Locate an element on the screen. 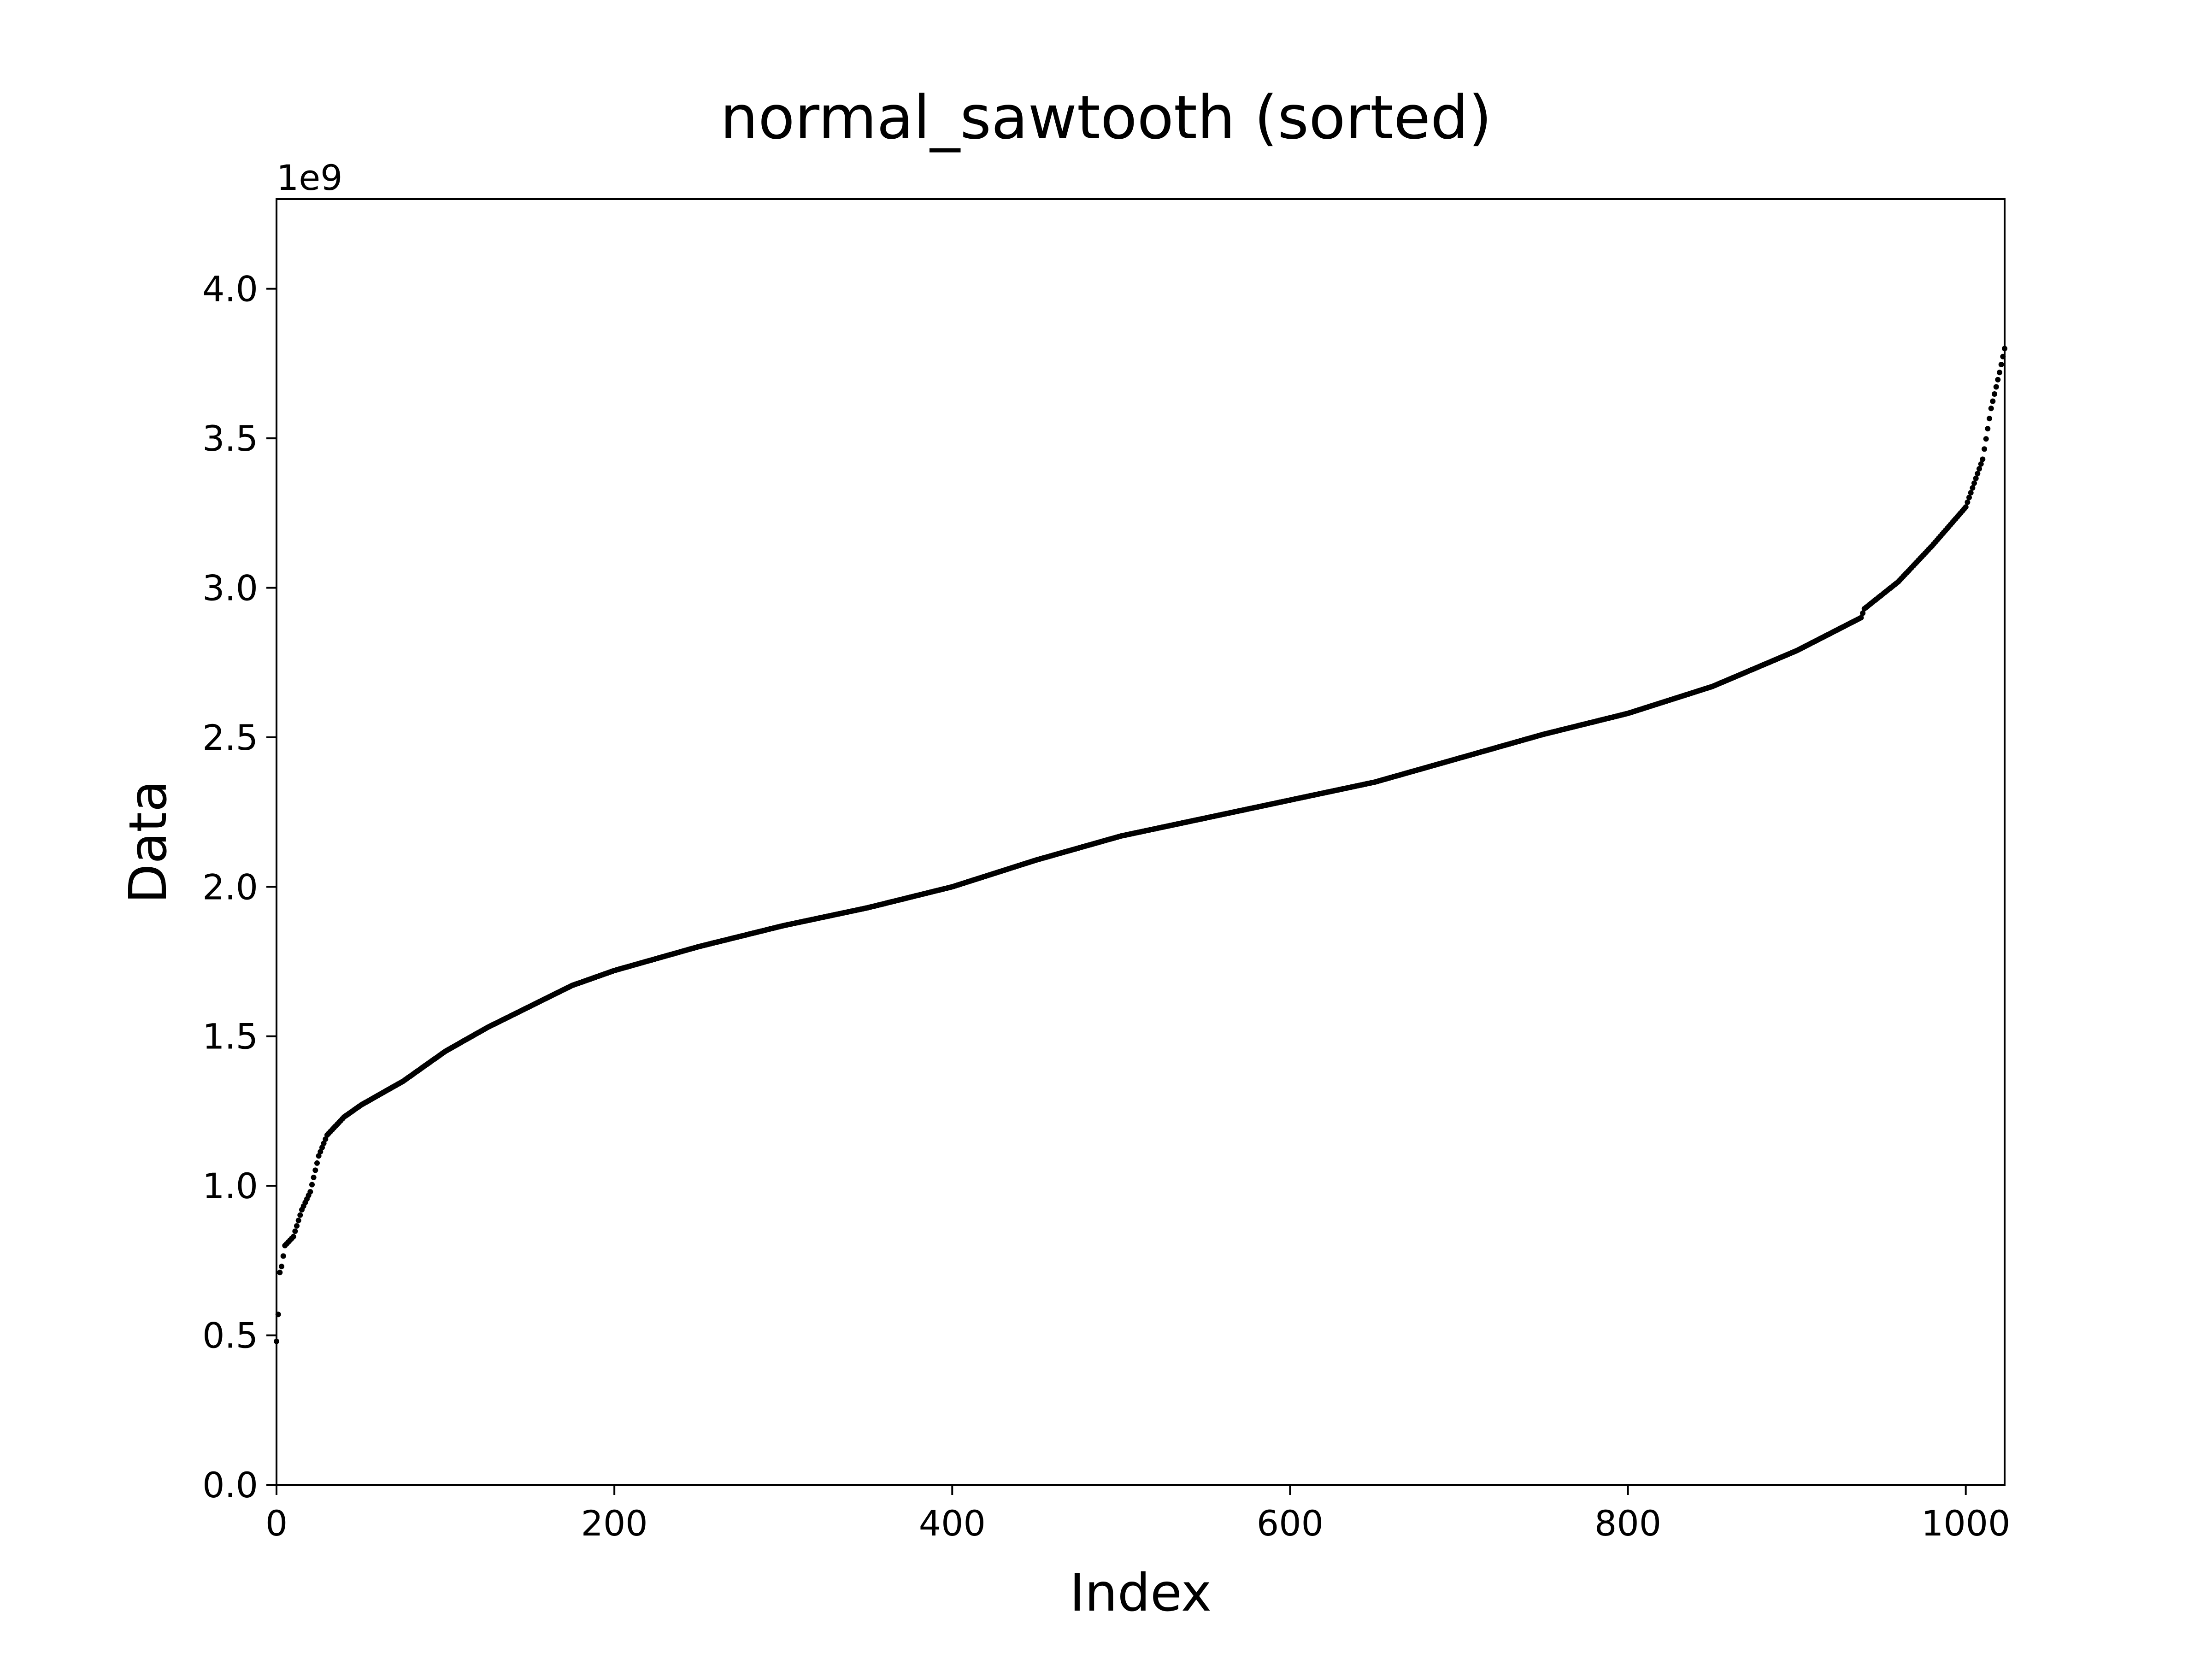 The height and width of the screenshot is (1659, 2212). x-tick-label: 800 is located at coordinates (1627, 1523).